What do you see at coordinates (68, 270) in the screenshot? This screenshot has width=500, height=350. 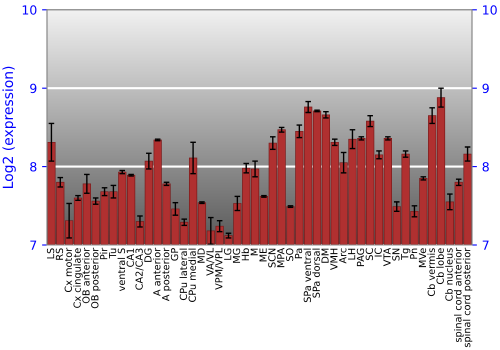 I see `x-tick-label: Cx motor` at bounding box center [68, 270].